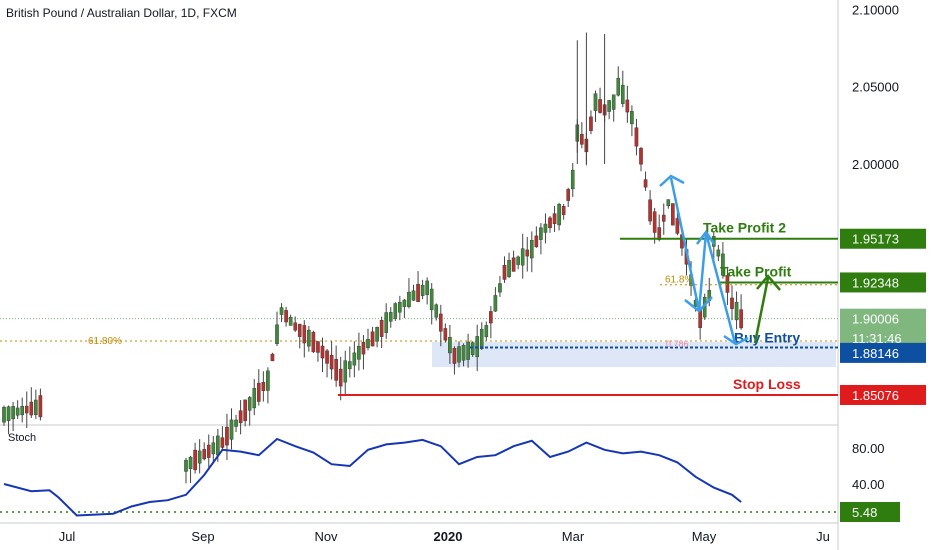  What do you see at coordinates (875, 164) in the screenshot?
I see `price-tick-label: 2.00000` at bounding box center [875, 164].